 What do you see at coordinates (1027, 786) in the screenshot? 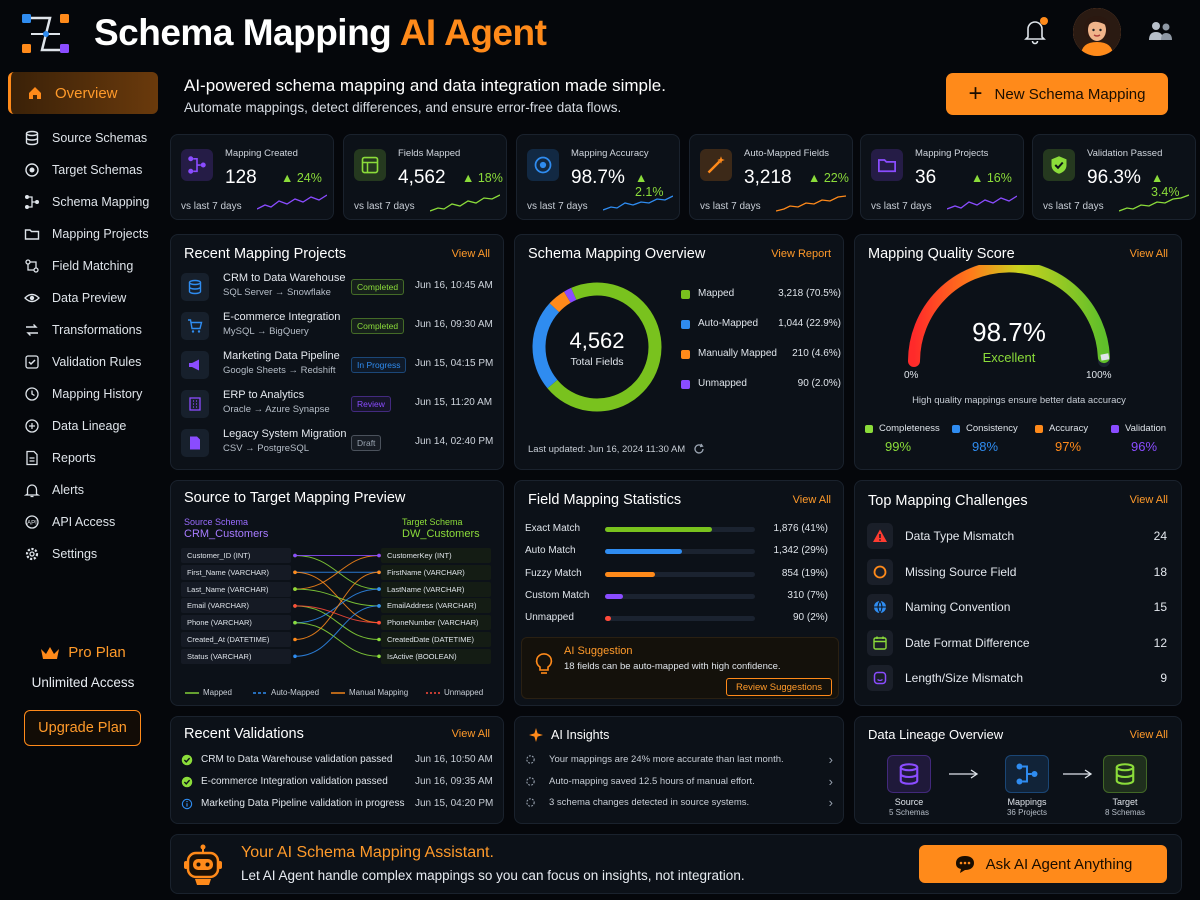
I see `lineage-node-mappings: Mappings 36 Projects` at bounding box center [1027, 786].